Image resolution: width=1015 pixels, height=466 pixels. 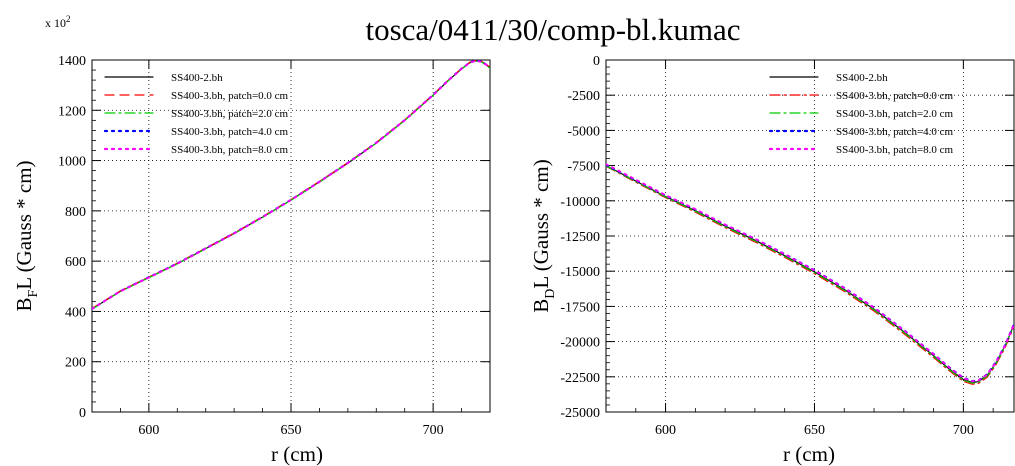 What do you see at coordinates (895, 132) in the screenshot?
I see `right-legend-label: SS400-3.bh, patch=4.0 cm` at bounding box center [895, 132].